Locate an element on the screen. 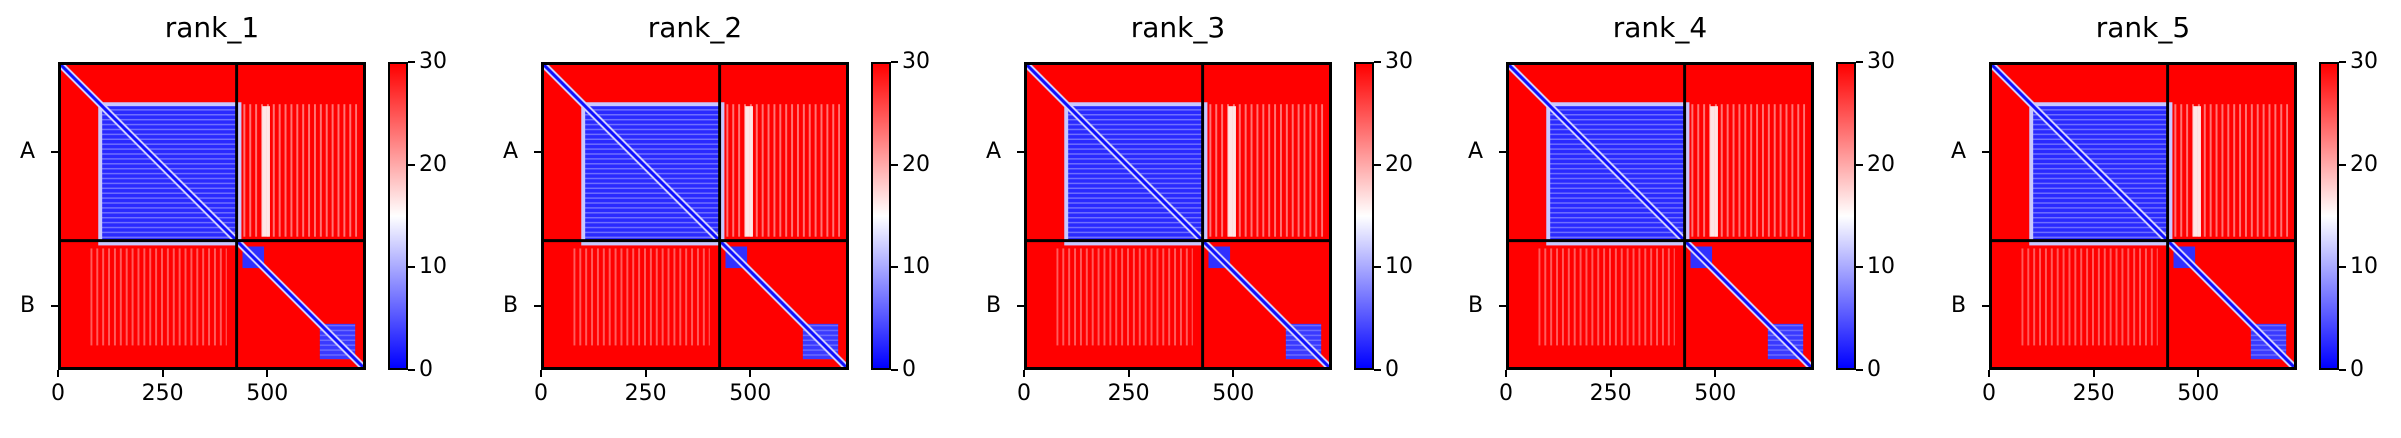  panel-title: rank_3 is located at coordinates (1178, 27).